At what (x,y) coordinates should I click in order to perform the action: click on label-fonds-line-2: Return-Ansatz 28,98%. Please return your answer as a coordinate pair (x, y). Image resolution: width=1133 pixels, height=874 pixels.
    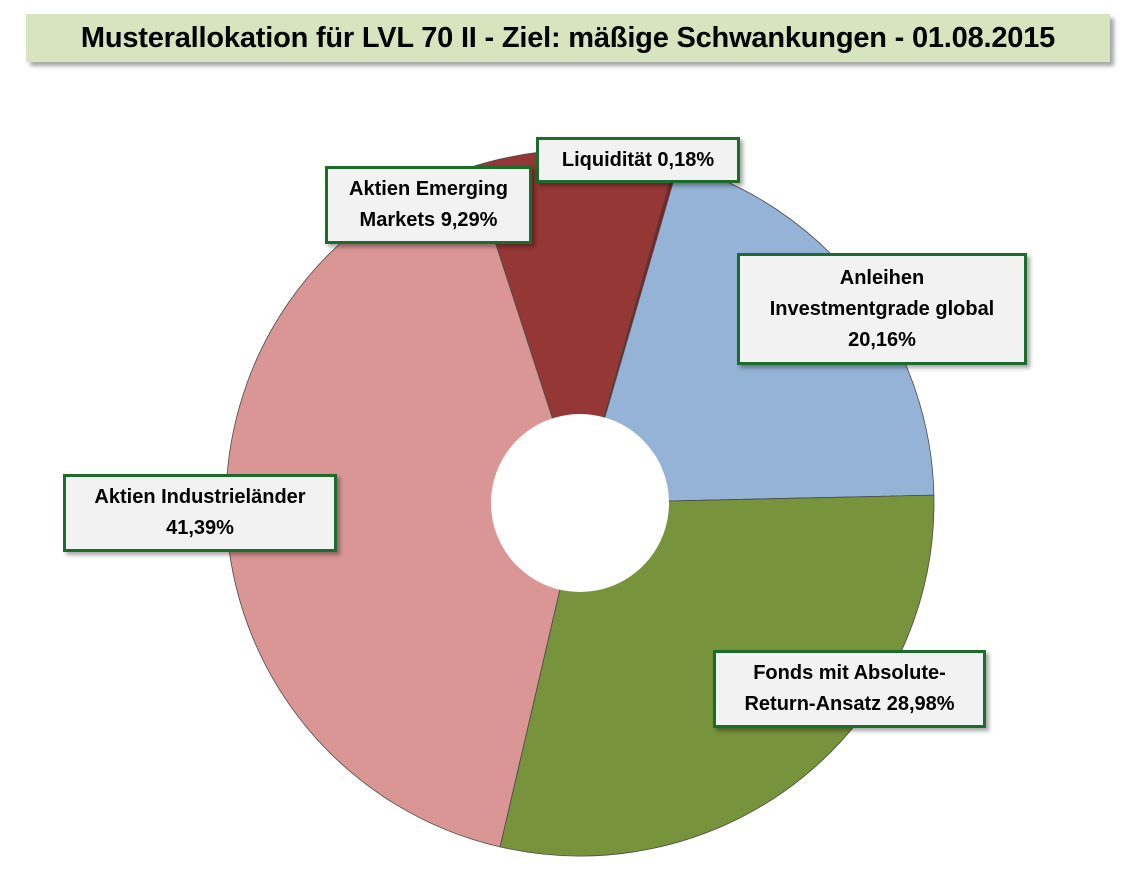
    Looking at the image, I should click on (849, 704).